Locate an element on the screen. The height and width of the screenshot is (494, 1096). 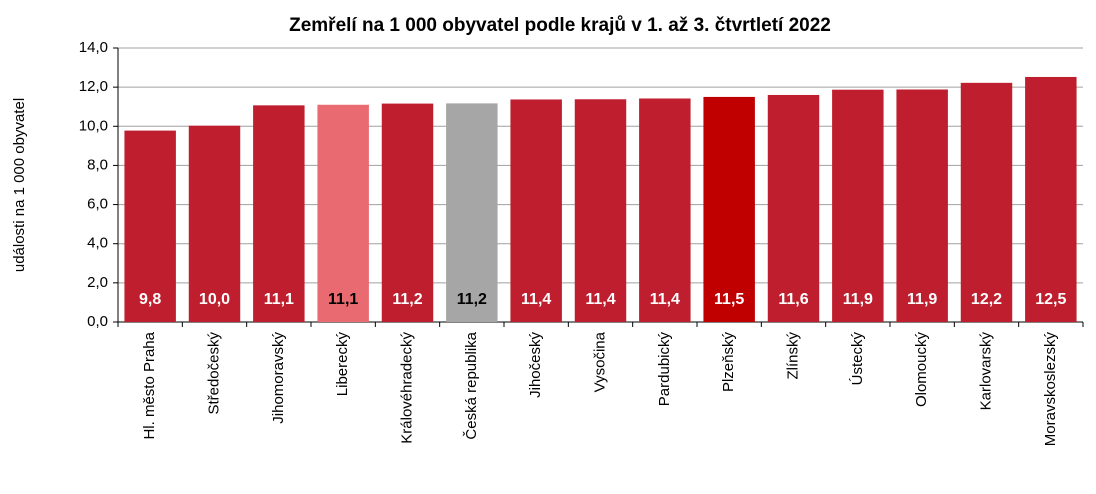
x-tick-label: Jihočeský is located at coordinates (535, 365).